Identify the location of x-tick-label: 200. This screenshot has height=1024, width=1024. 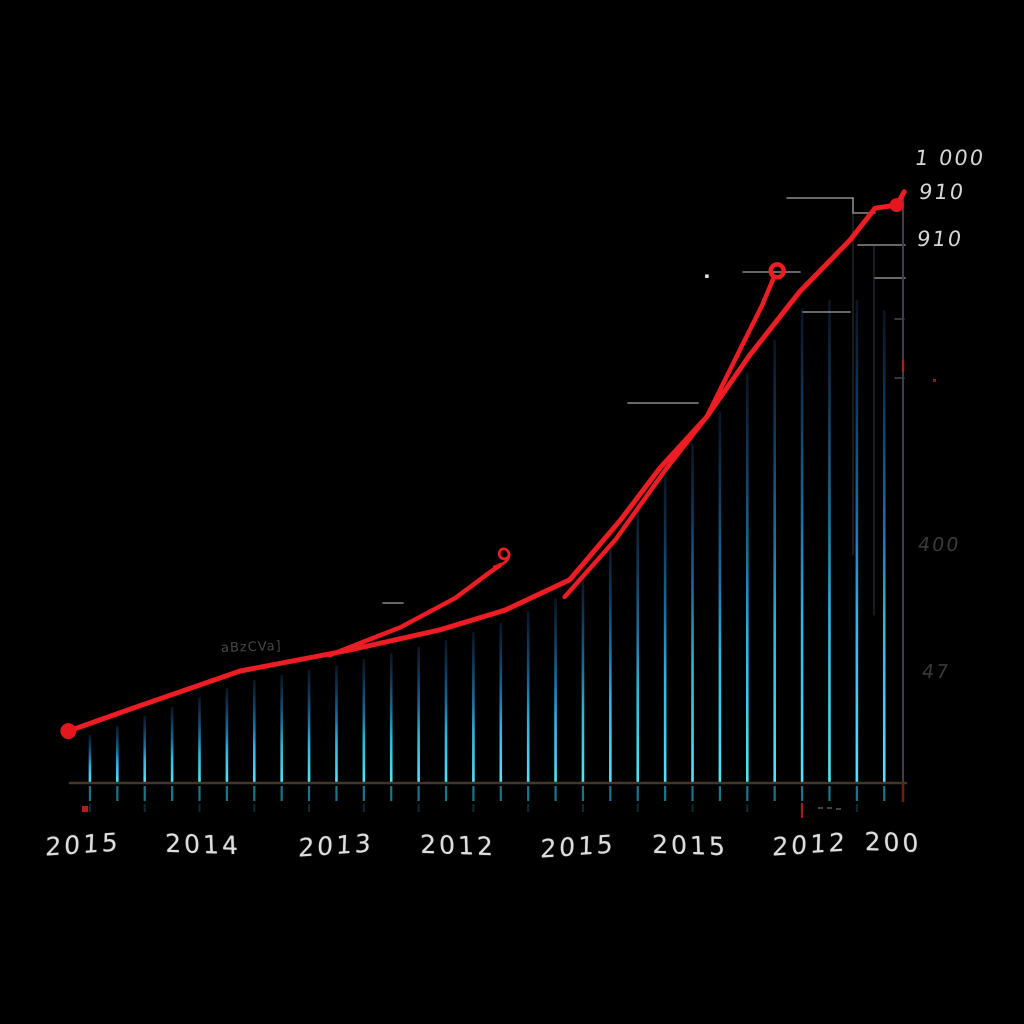
(893, 842).